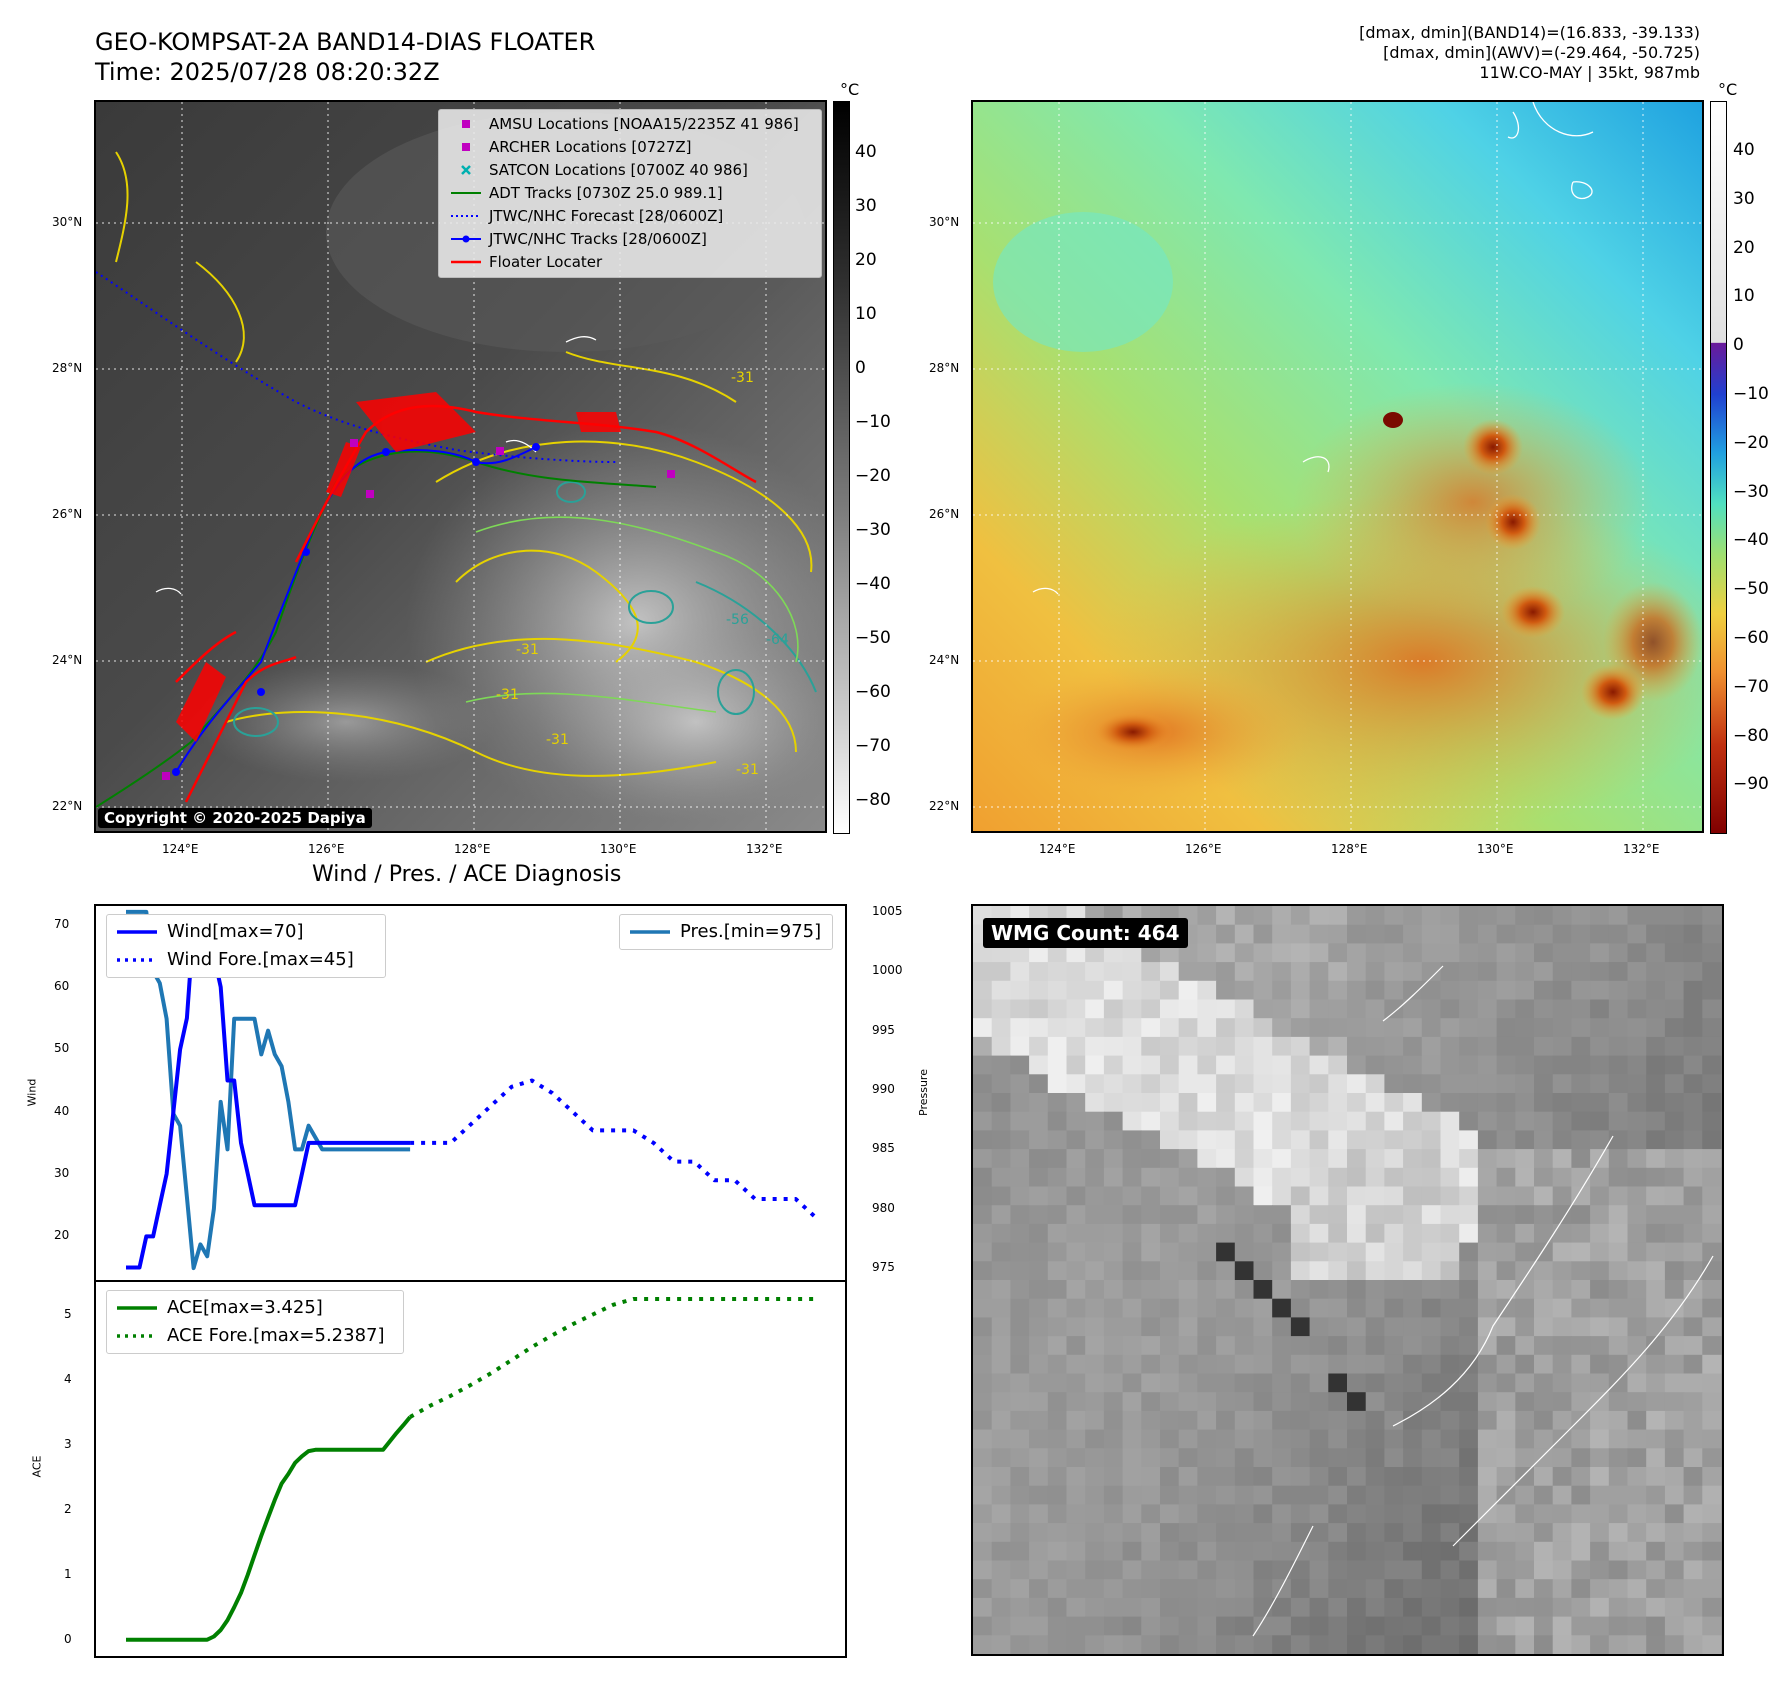 This screenshot has height=1690, width=1788. I want to click on wind-tick: 40, so click(62, 1110).